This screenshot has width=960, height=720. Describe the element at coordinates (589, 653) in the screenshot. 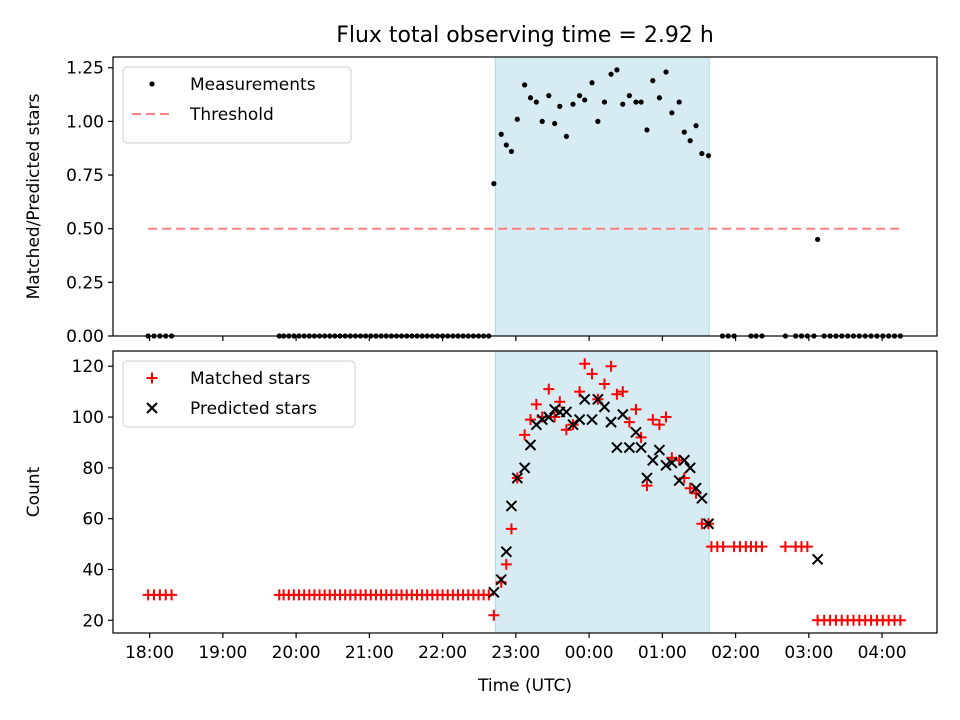

I see `x-tick-label: 00:00` at that location.